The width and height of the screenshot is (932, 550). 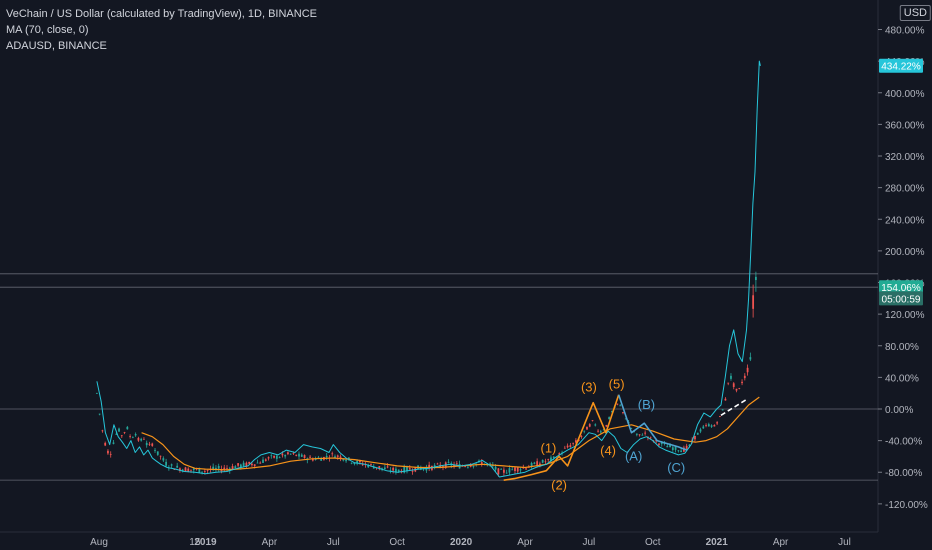 What do you see at coordinates (397, 542) in the screenshot?
I see `x-tick-label: Oct` at bounding box center [397, 542].